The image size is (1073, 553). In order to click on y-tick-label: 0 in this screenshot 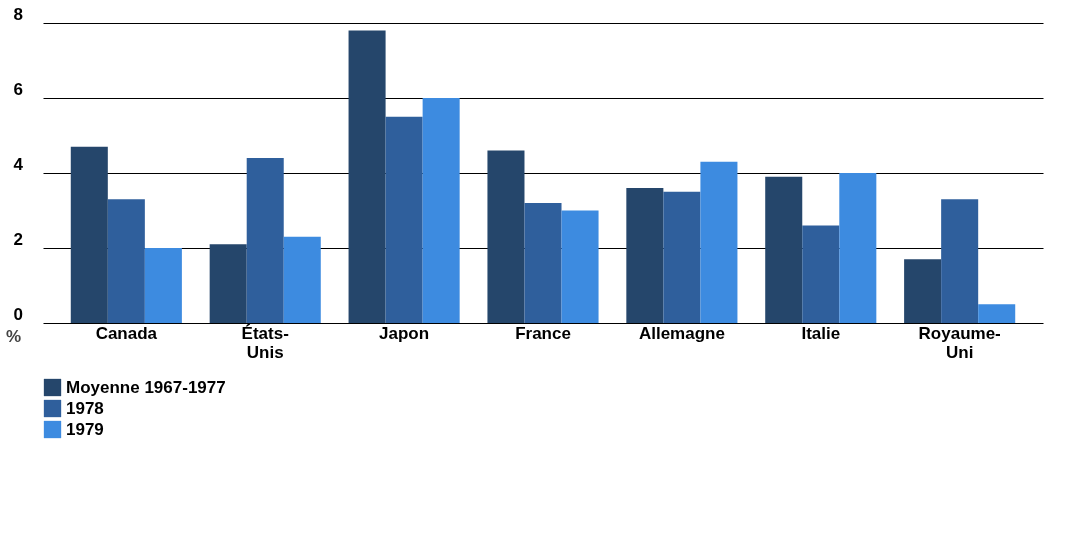, I will do `click(18, 314)`.